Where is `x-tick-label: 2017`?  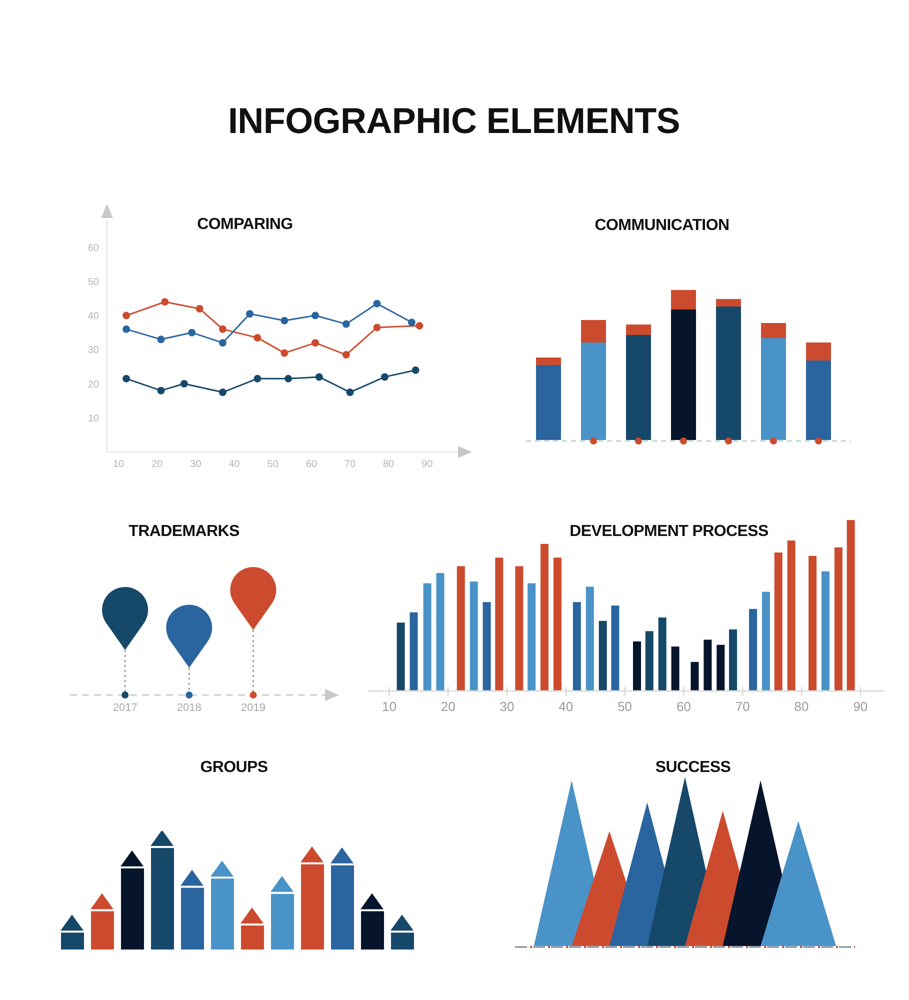
x-tick-label: 2017 is located at coordinates (125, 708).